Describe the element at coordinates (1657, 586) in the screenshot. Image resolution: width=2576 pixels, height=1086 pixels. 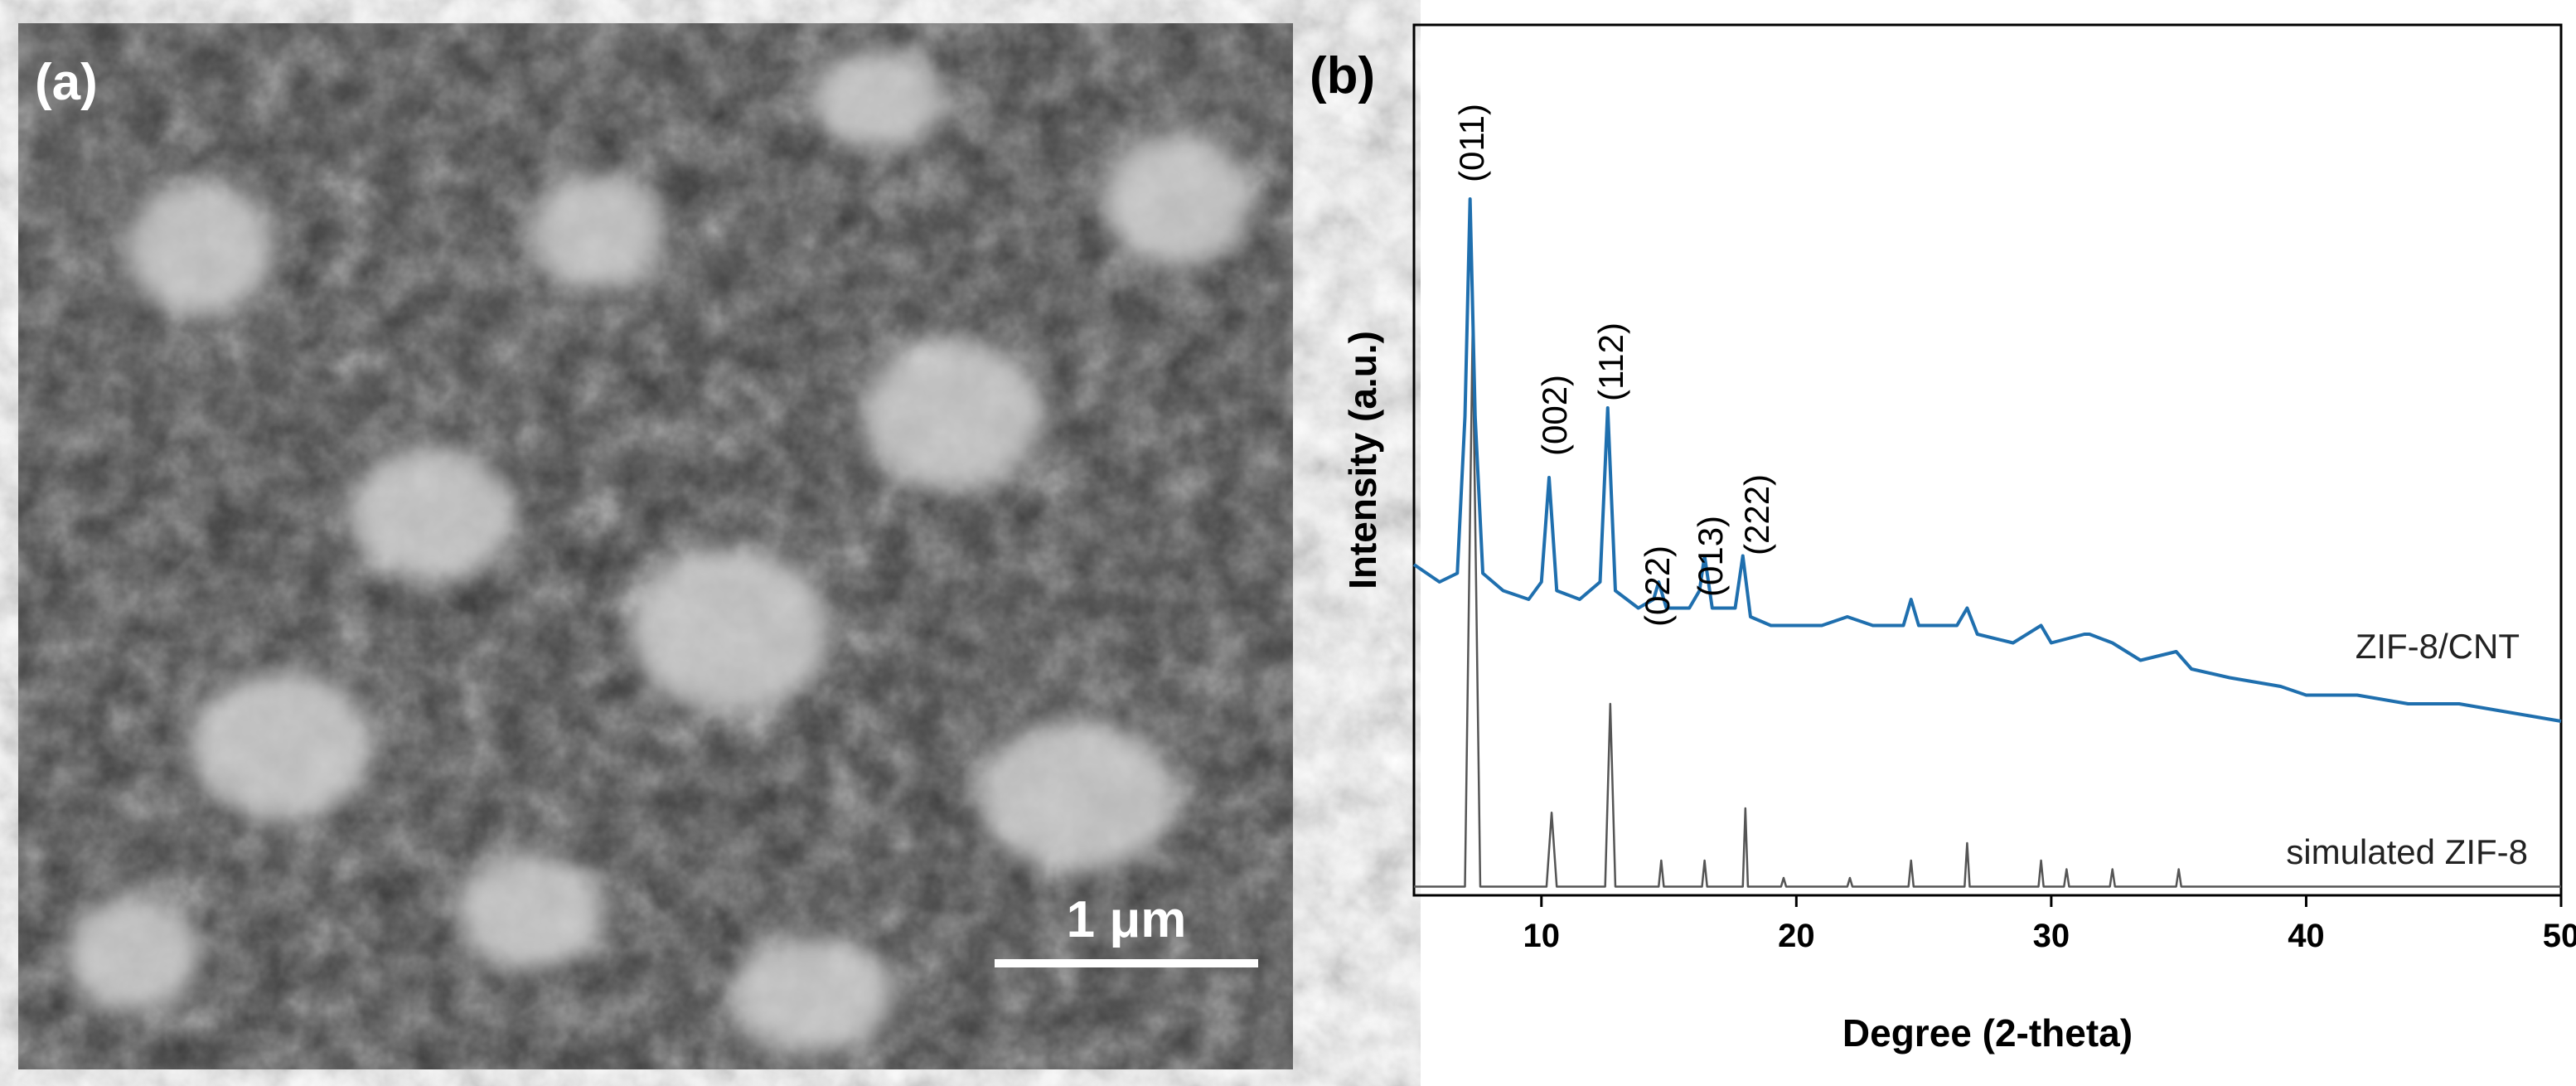
I see `peak-label: (022)` at that location.